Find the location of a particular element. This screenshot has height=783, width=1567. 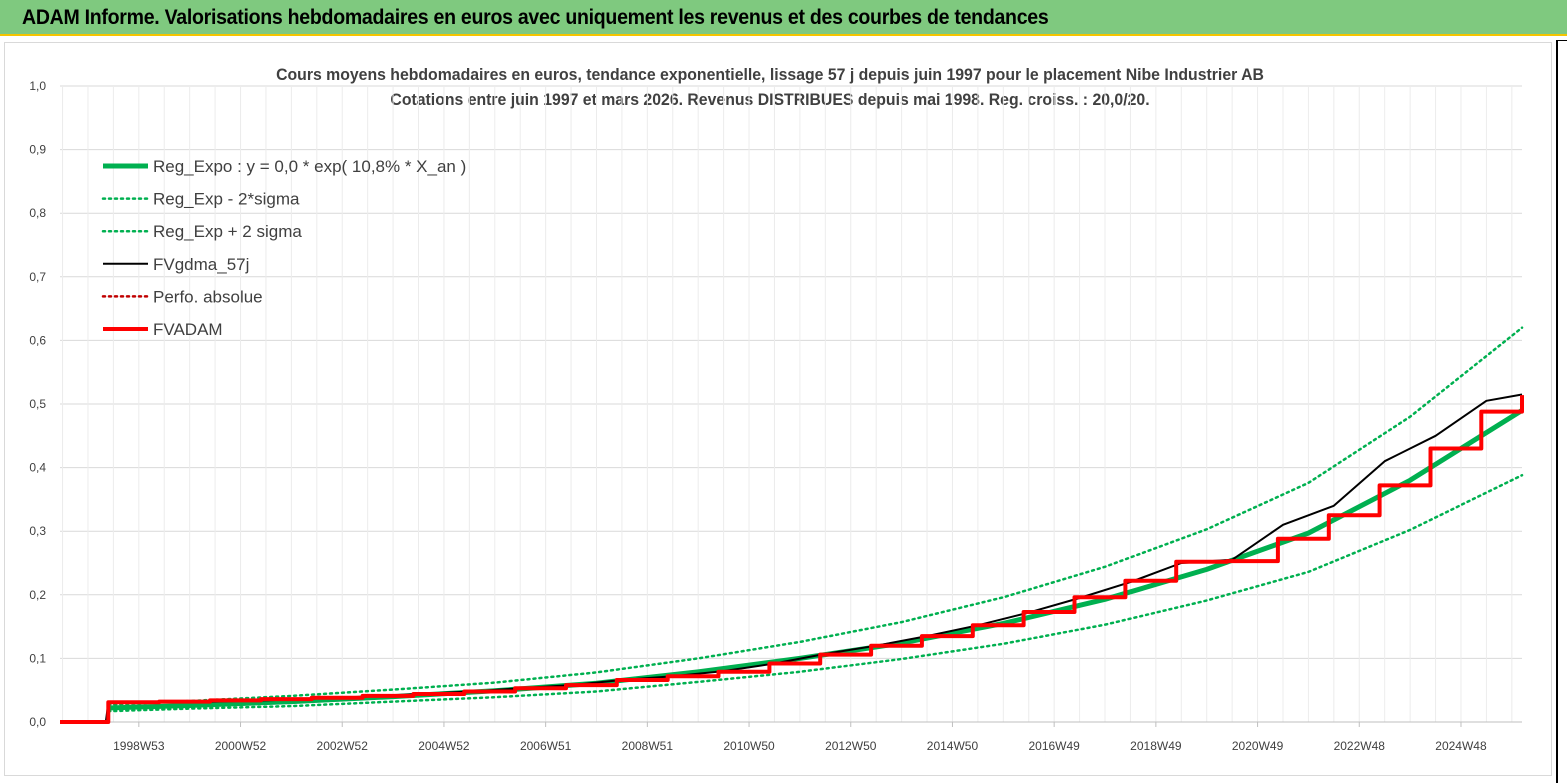

x-tick-label: 2014W50 is located at coordinates (953, 746).